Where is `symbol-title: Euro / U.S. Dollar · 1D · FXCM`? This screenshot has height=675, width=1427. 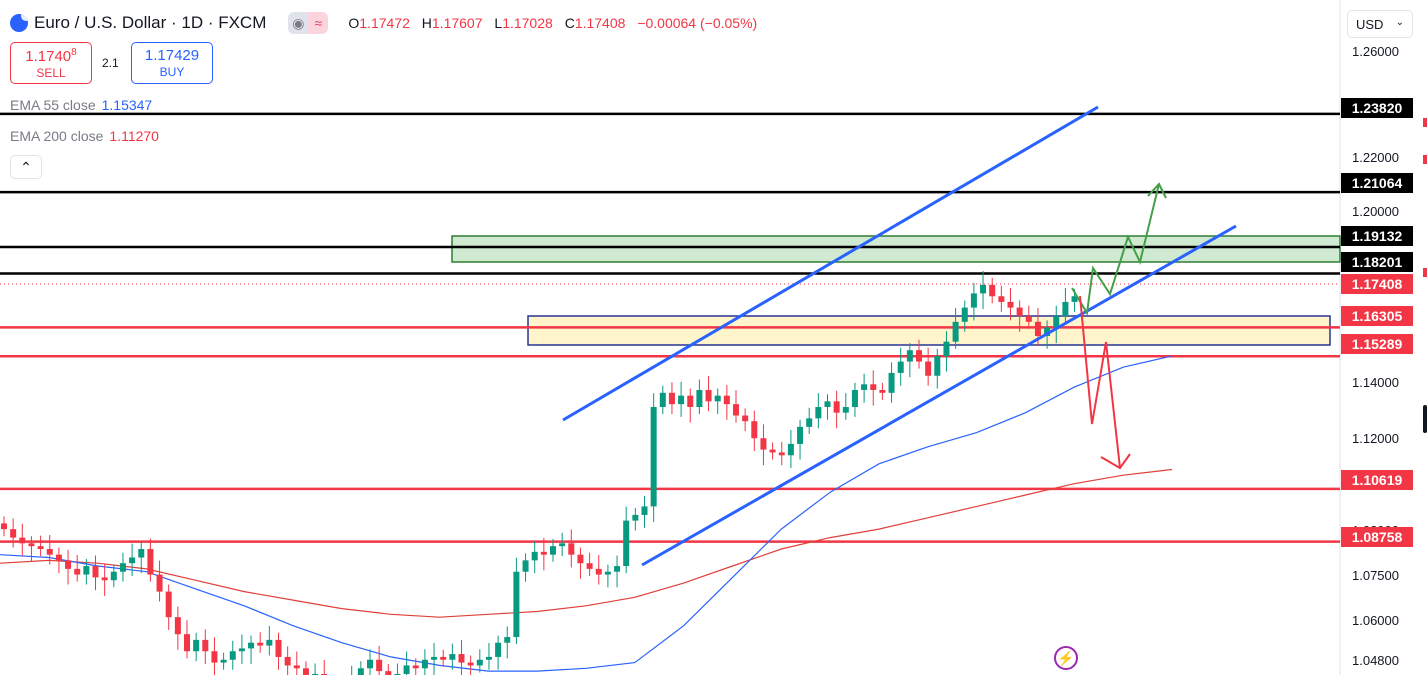 symbol-title: Euro / U.S. Dollar · 1D · FXCM is located at coordinates (150, 22).